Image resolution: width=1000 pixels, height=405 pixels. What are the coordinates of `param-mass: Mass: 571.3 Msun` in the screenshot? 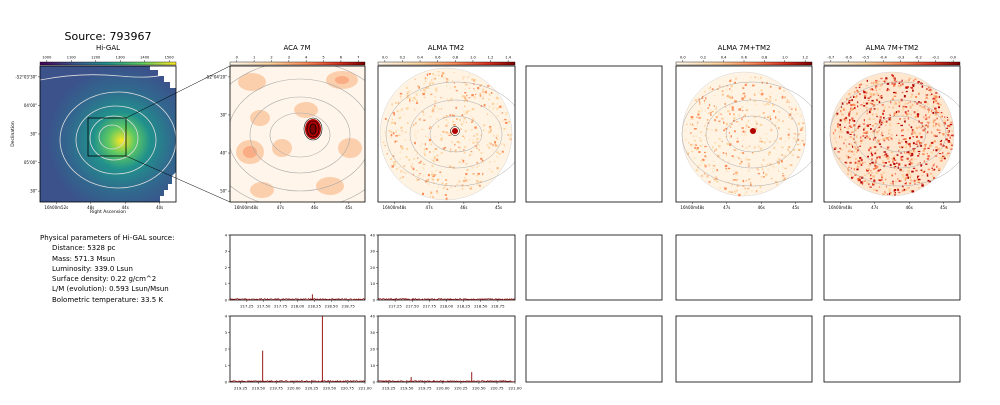 It's located at (84, 258).